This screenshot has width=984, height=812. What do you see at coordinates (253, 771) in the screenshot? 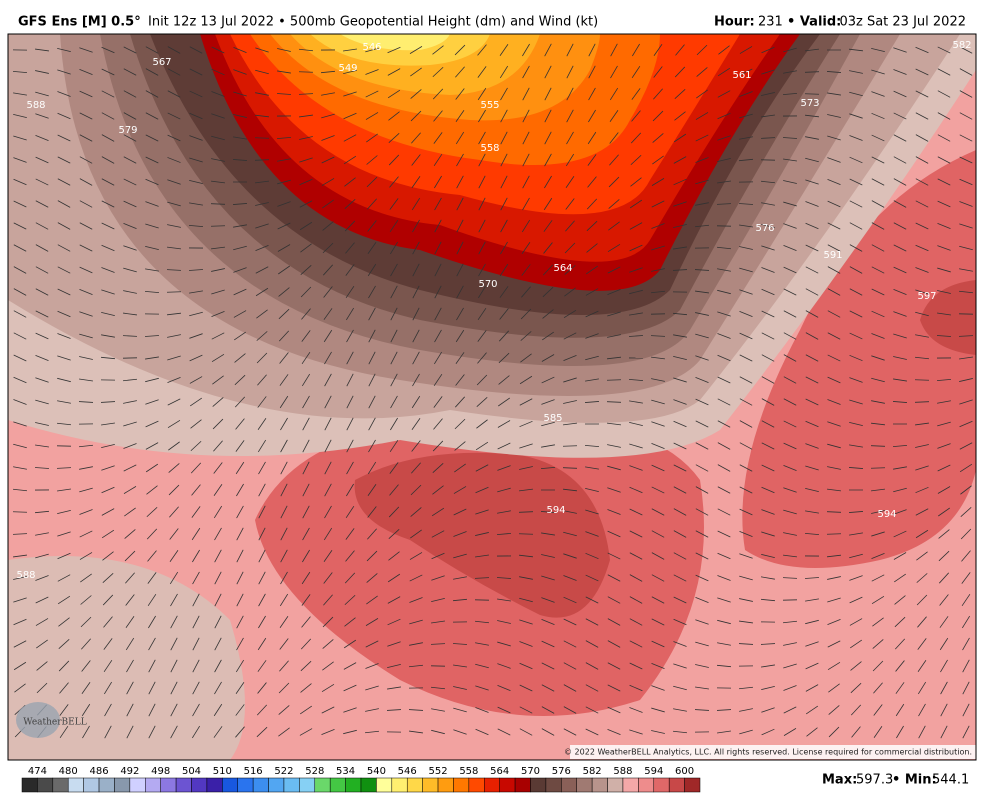
I see `colorbar-label: 516` at bounding box center [253, 771].